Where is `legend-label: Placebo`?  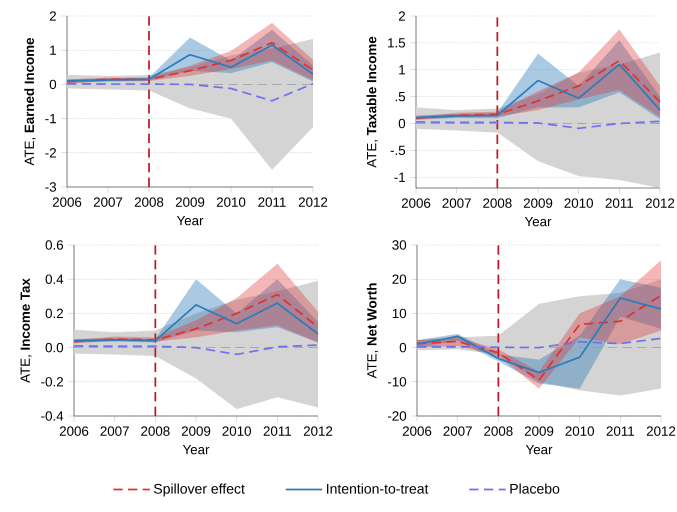 legend-label: Placebo is located at coordinates (535, 488).